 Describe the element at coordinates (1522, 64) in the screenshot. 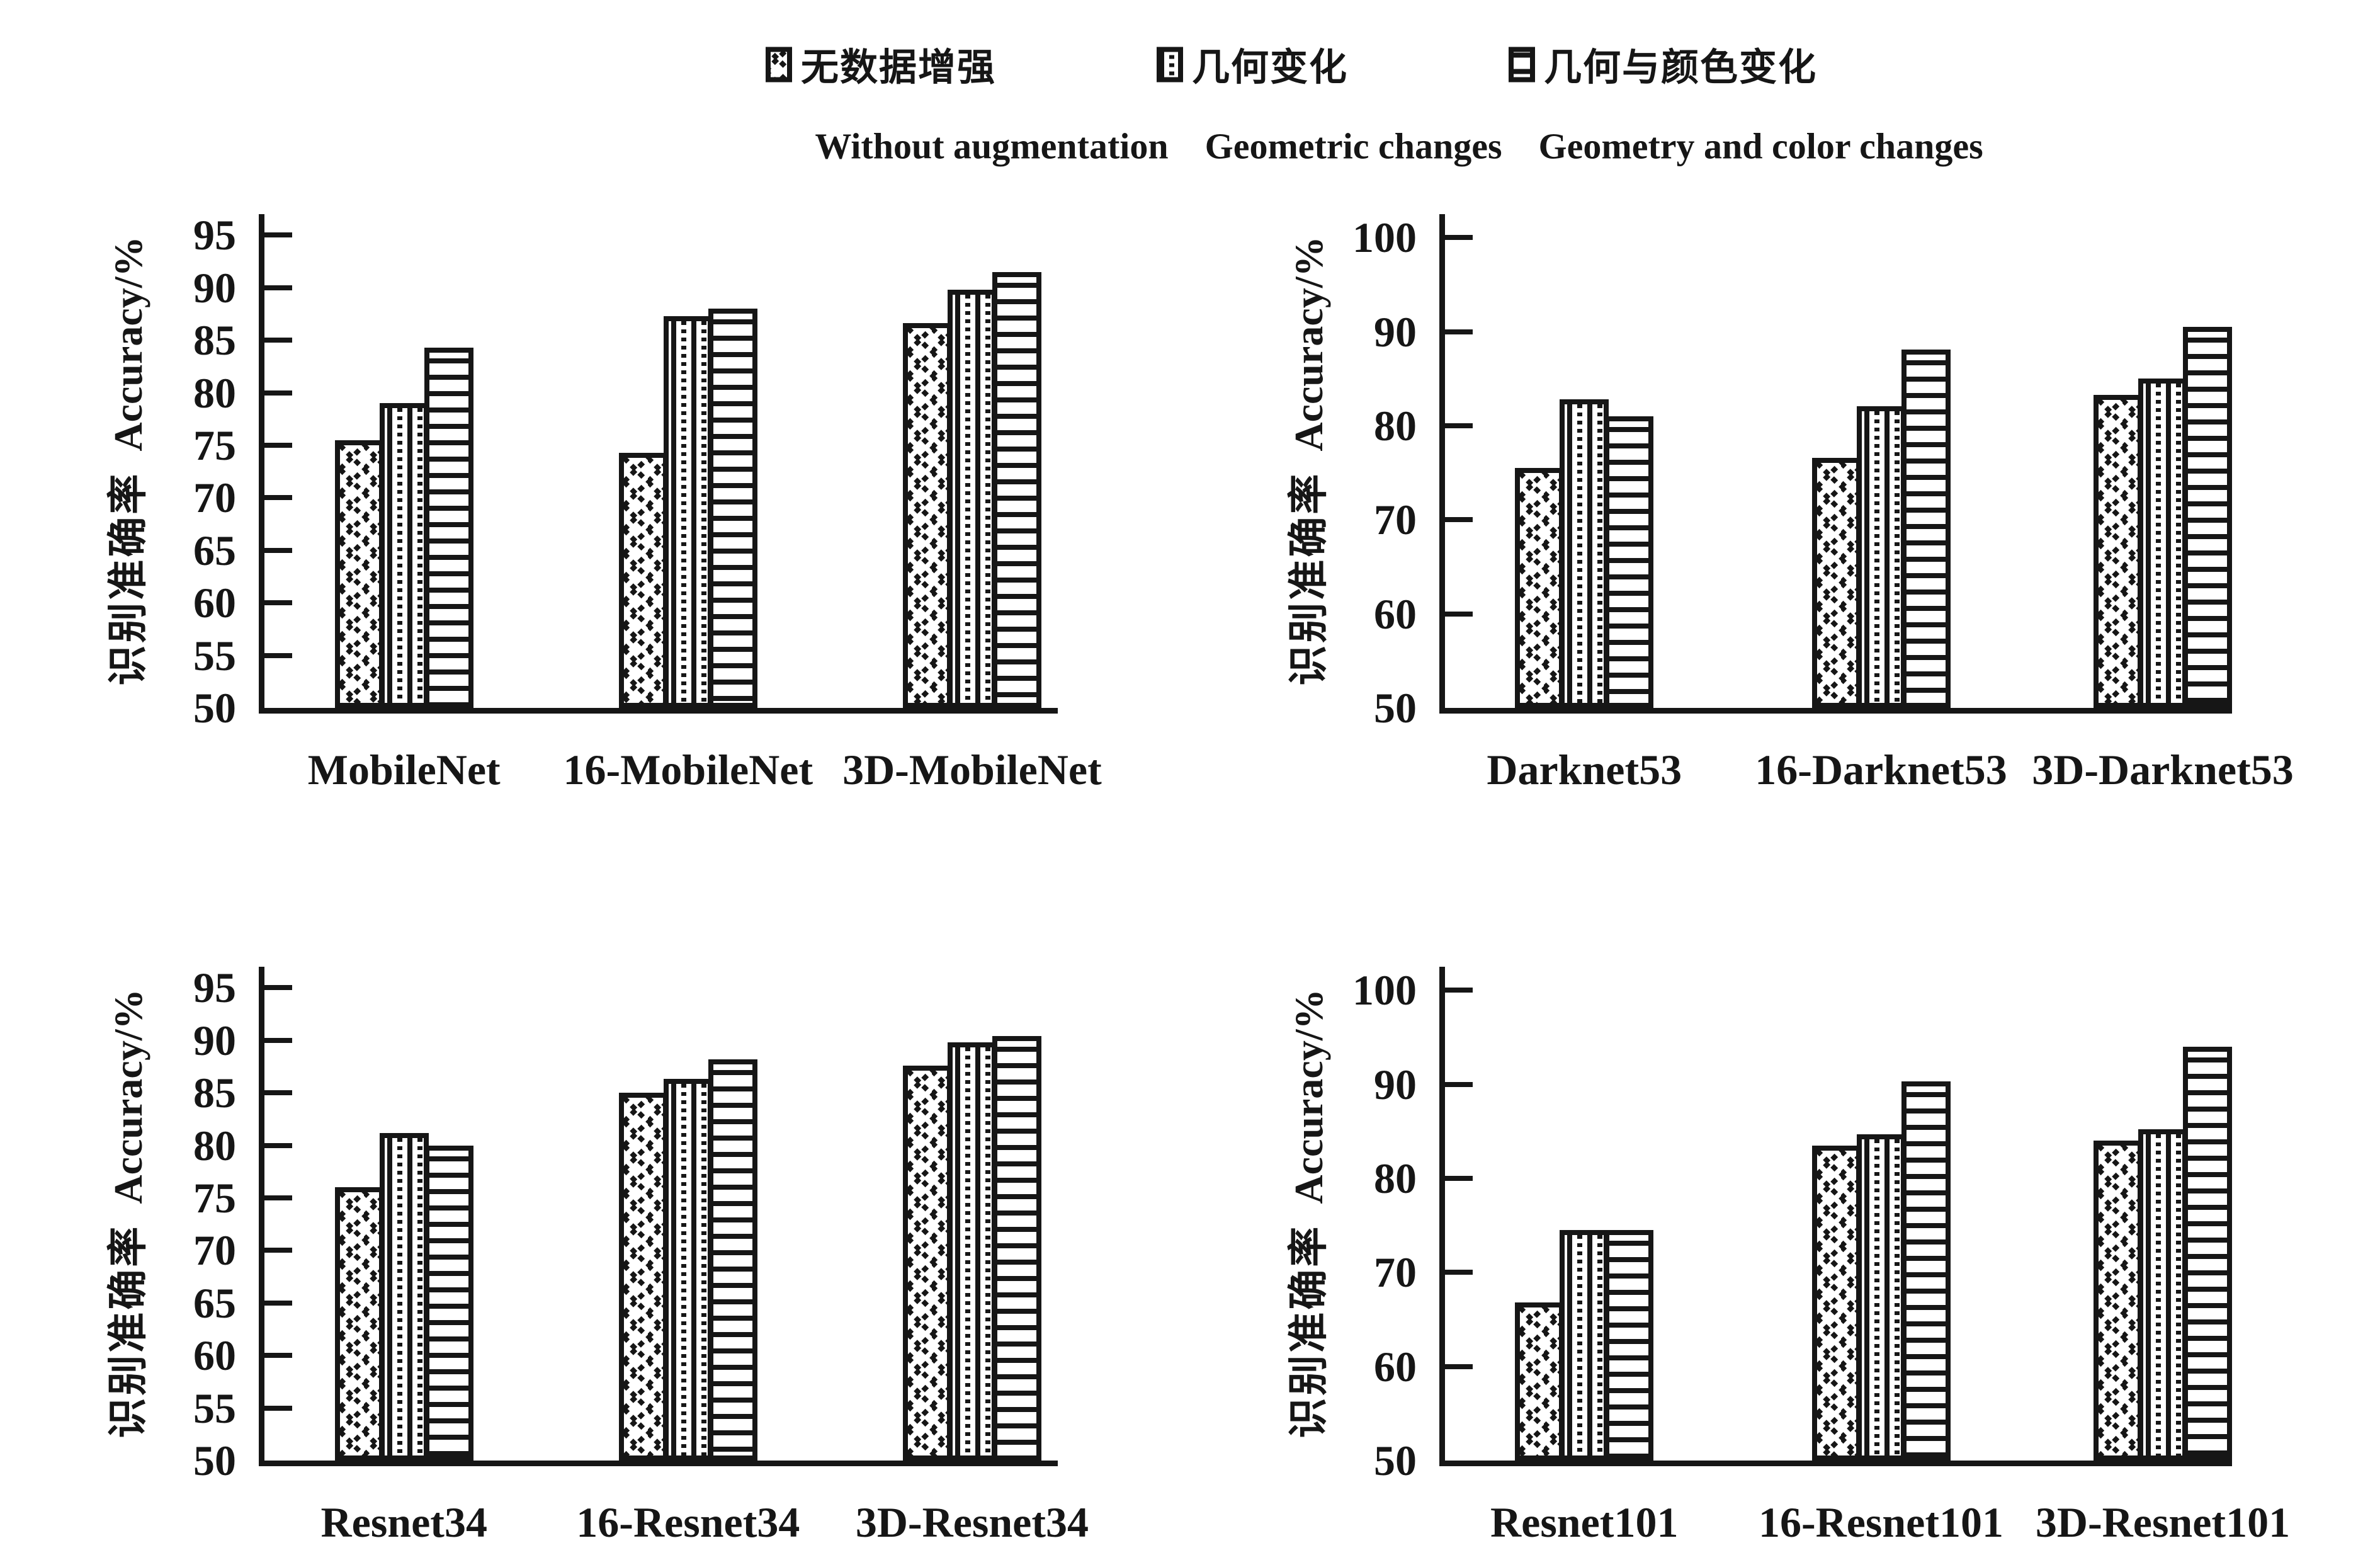

I see `horizontal-lines-swatch-icon` at that location.